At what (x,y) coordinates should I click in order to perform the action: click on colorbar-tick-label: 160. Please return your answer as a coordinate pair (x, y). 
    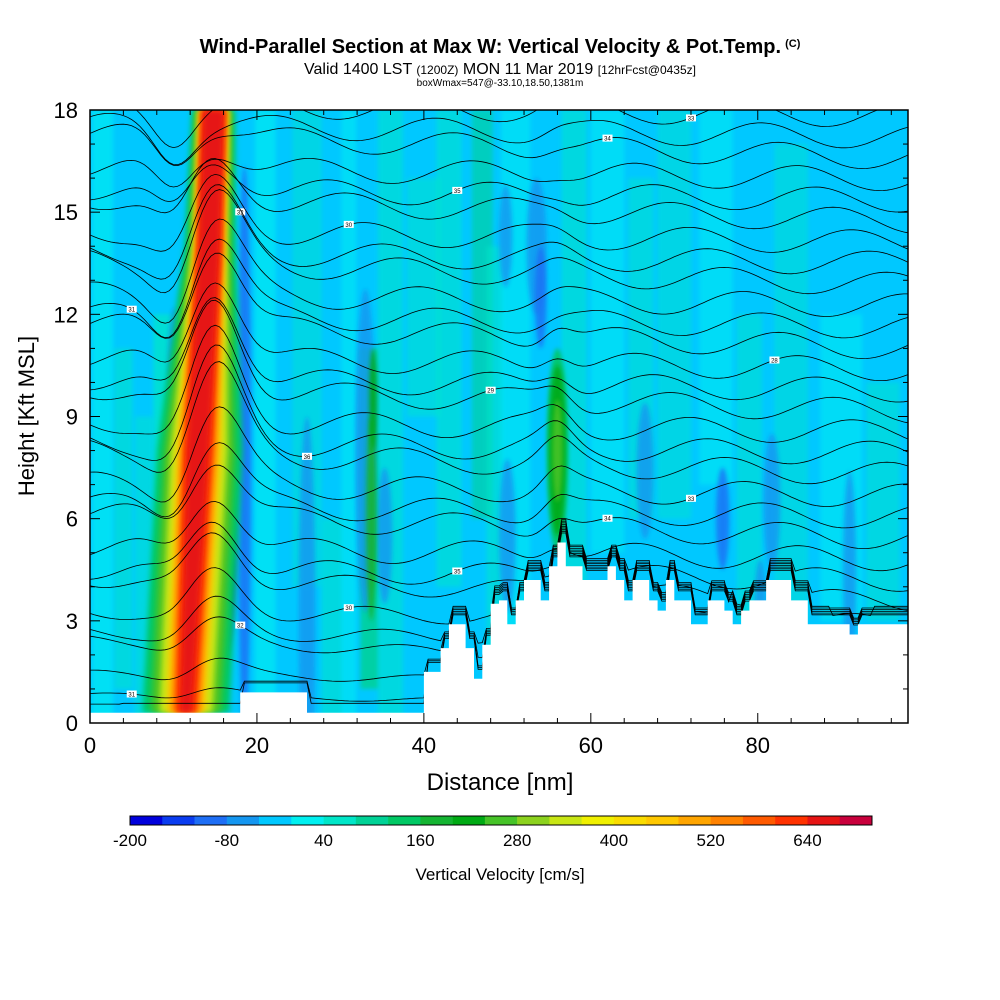
    Looking at the image, I should click on (420, 840).